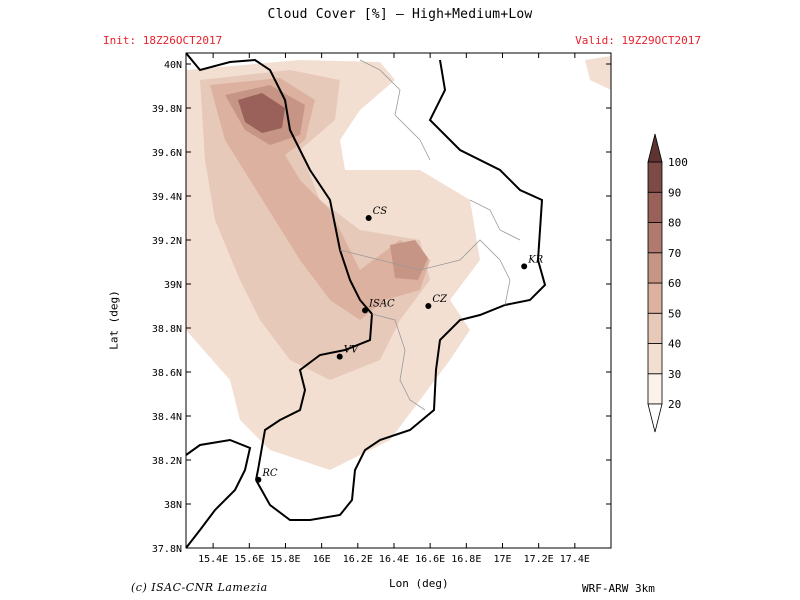 This screenshot has height=600, width=800. I want to click on y-tick-label: 39.2N, so click(167, 241).